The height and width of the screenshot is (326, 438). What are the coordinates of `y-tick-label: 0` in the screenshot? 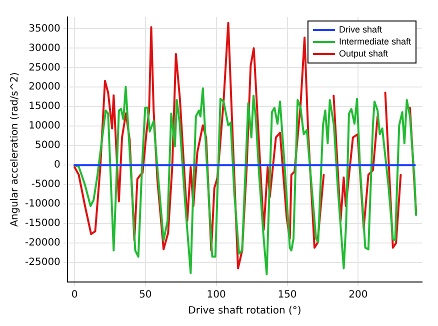 It's located at (57, 165).